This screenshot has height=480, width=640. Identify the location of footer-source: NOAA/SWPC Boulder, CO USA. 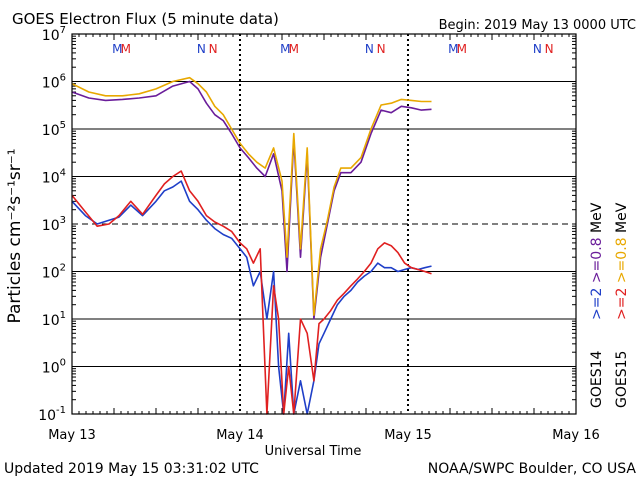
(532, 469).